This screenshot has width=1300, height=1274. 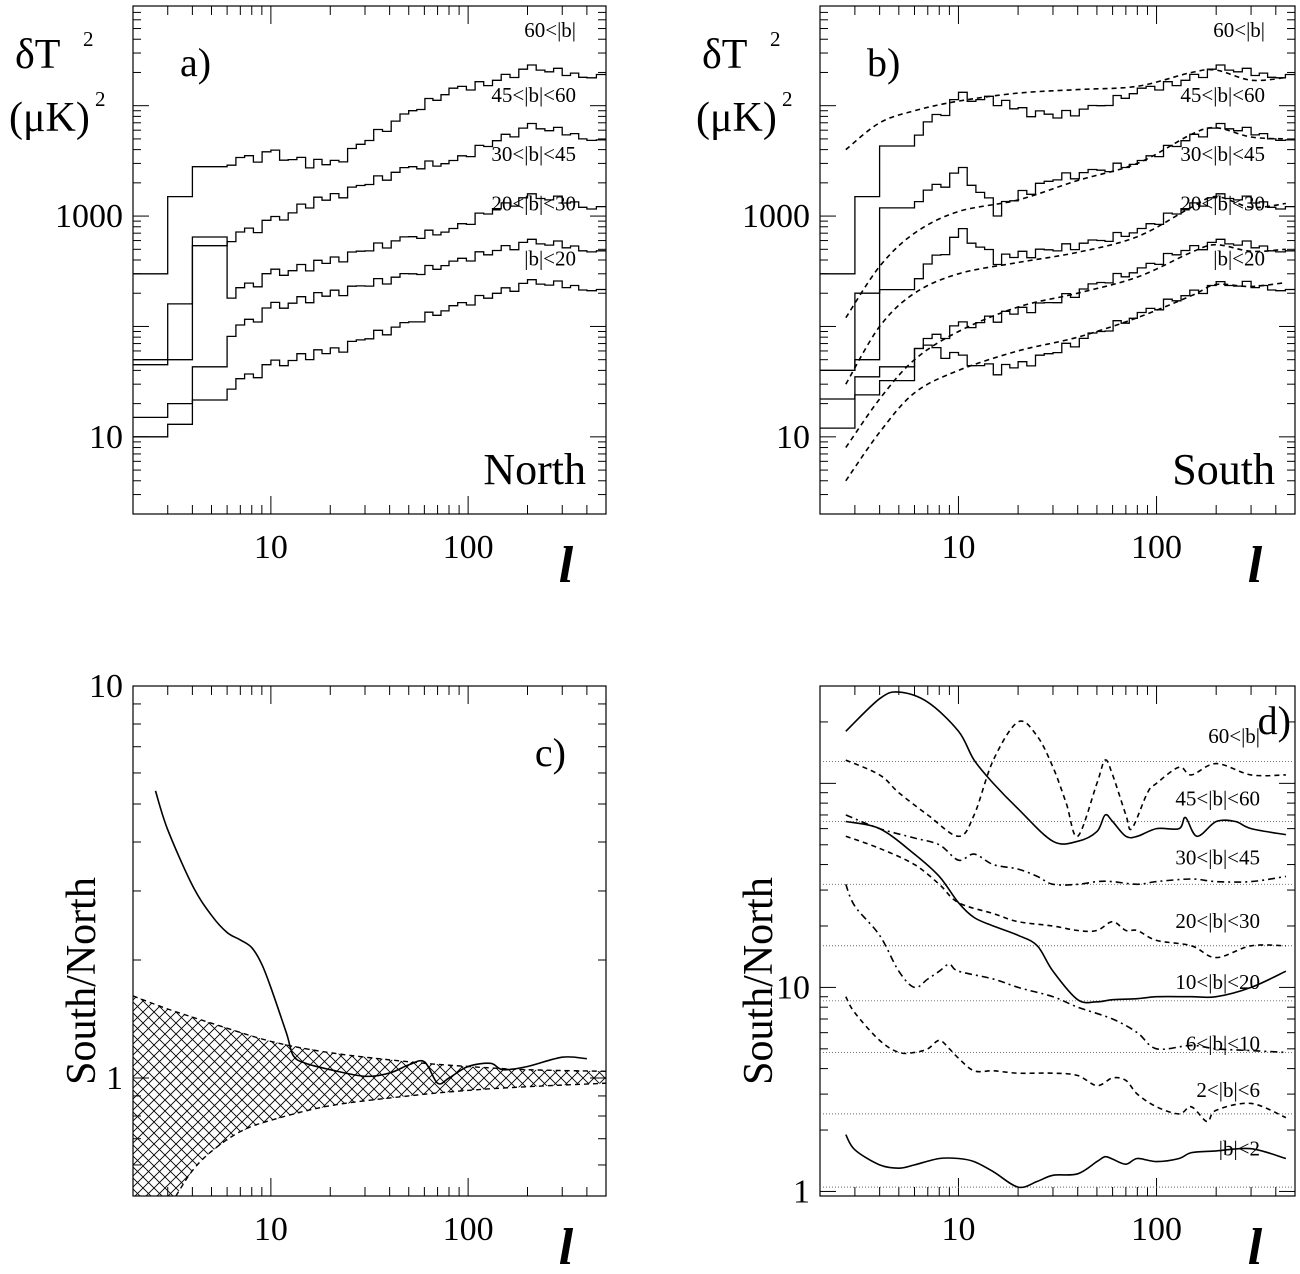 I want to click on panel-label: d), so click(x=1274, y=720).